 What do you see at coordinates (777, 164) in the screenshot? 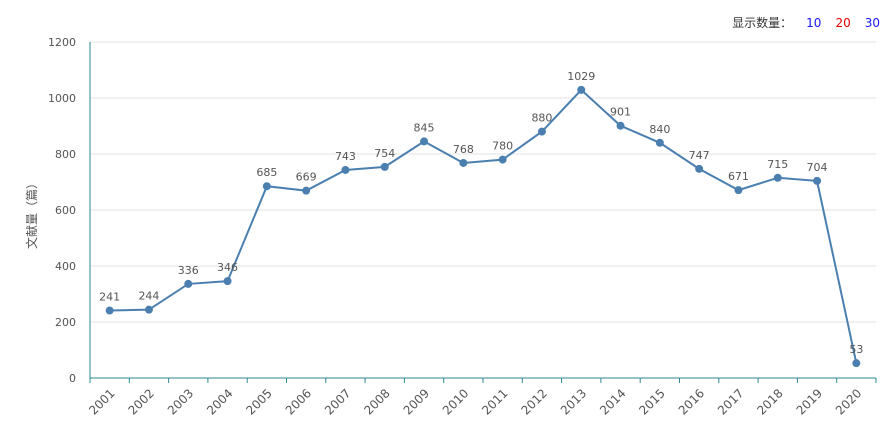
I see `data-label-2018: 715` at bounding box center [777, 164].